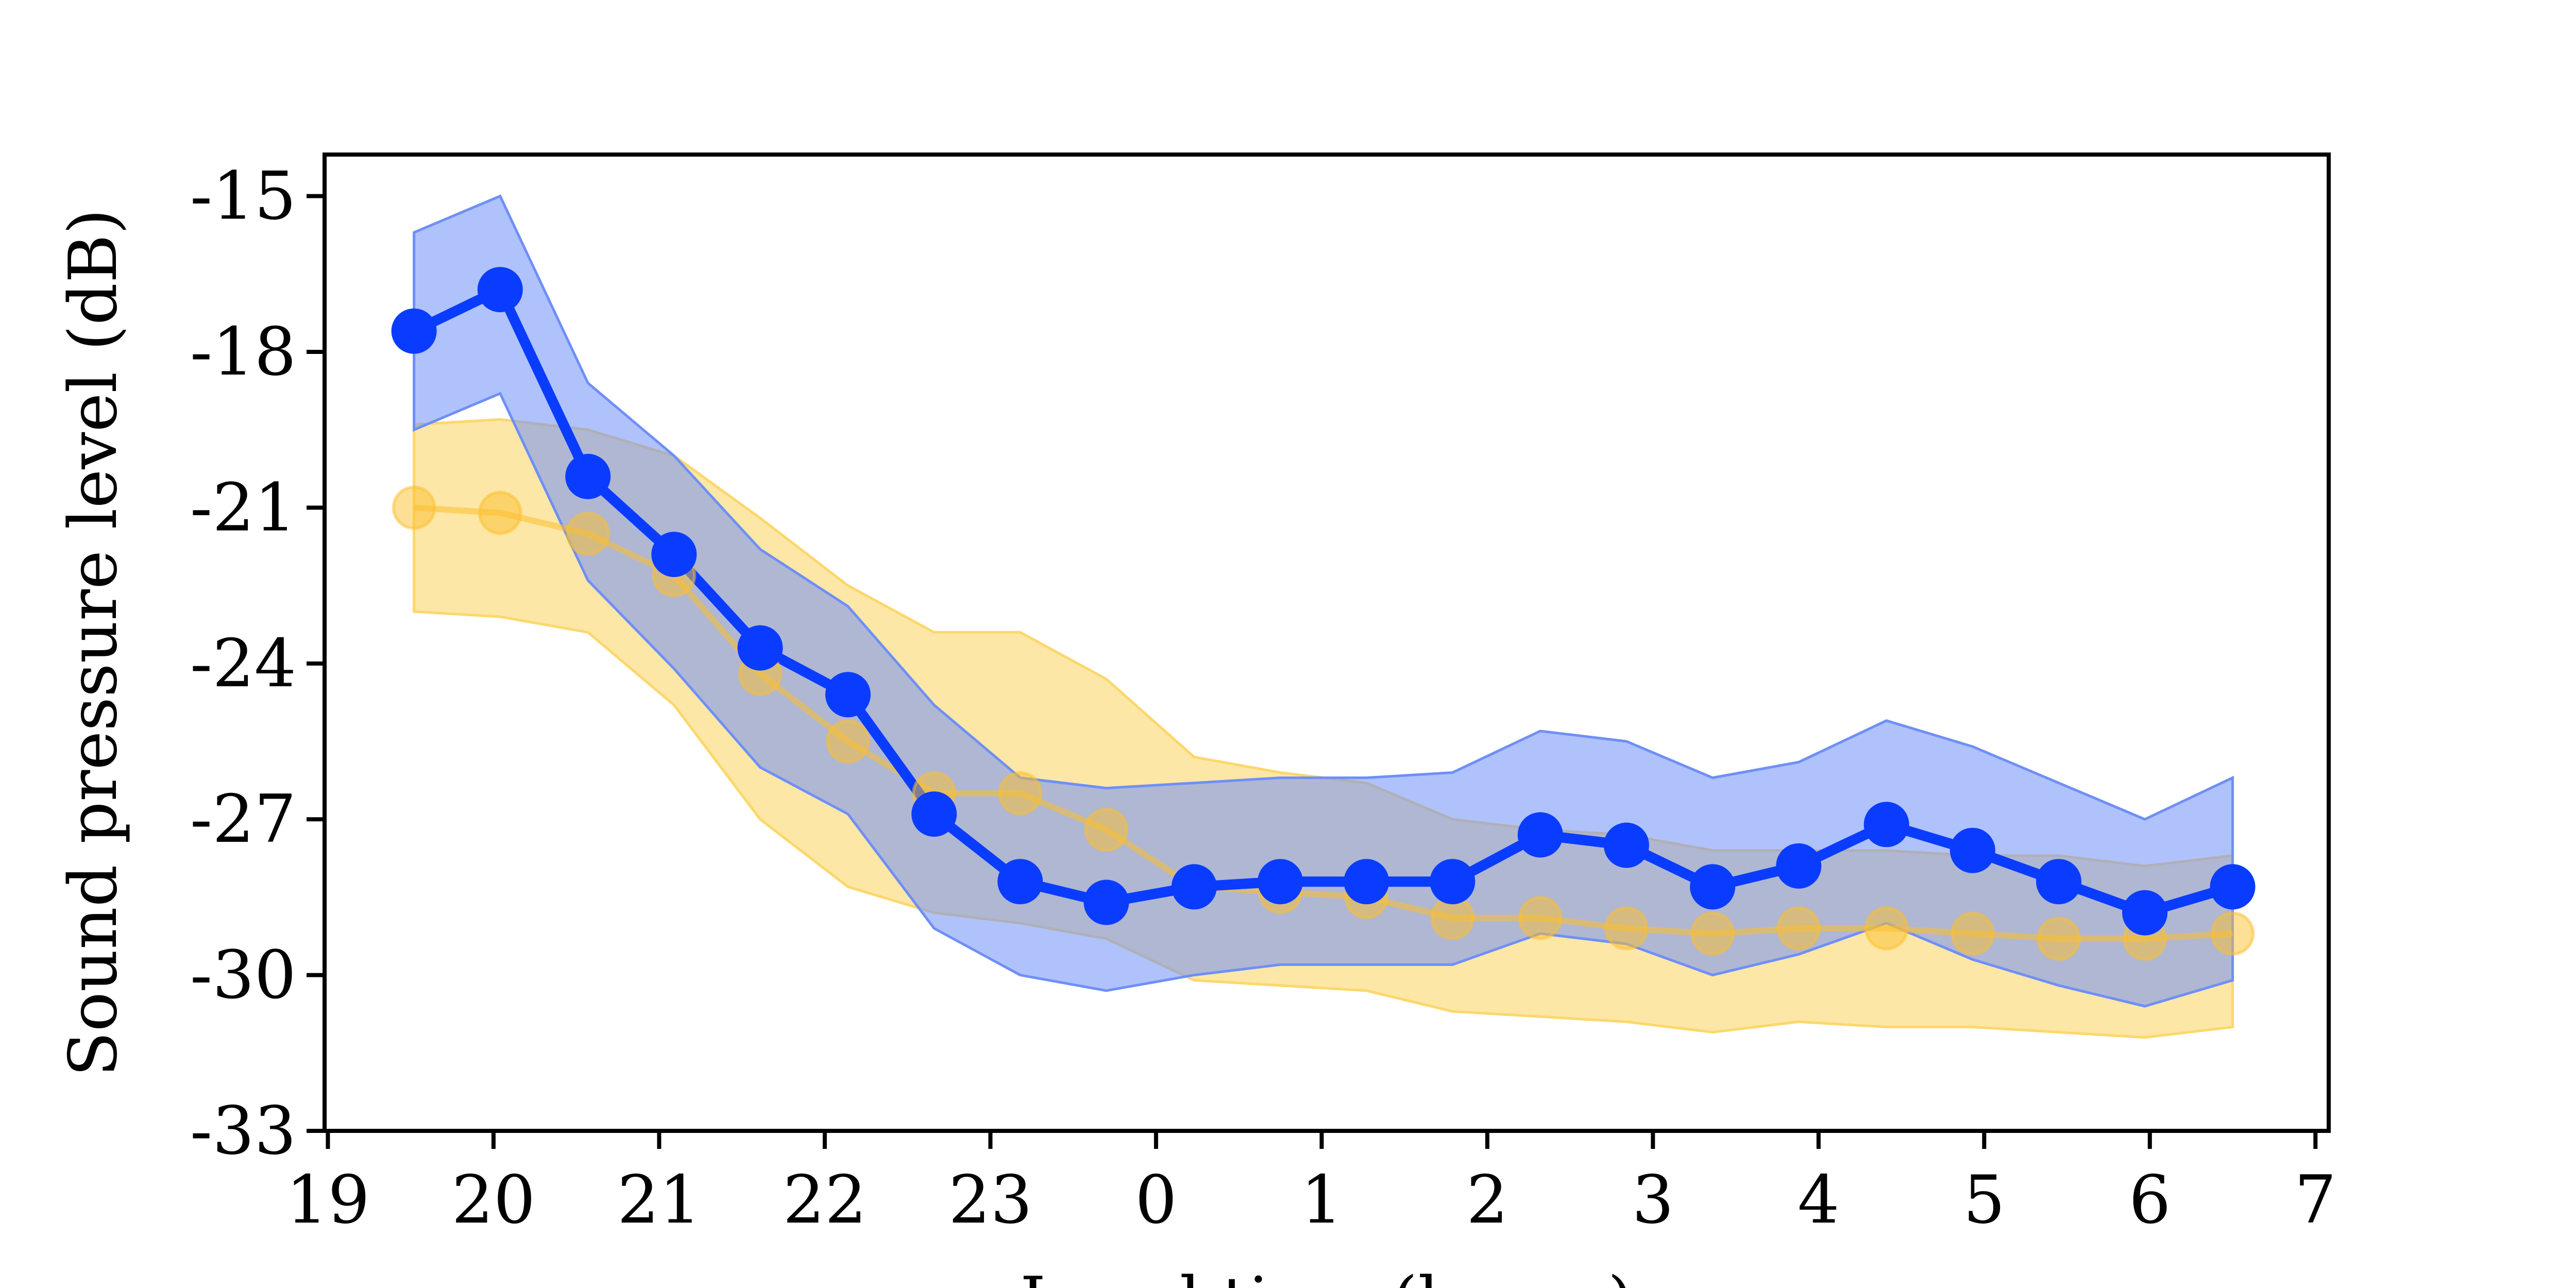 The image size is (2576, 1288). What do you see at coordinates (1327, 1275) in the screenshot?
I see `x-axis-title: Local time (hours)` at bounding box center [1327, 1275].